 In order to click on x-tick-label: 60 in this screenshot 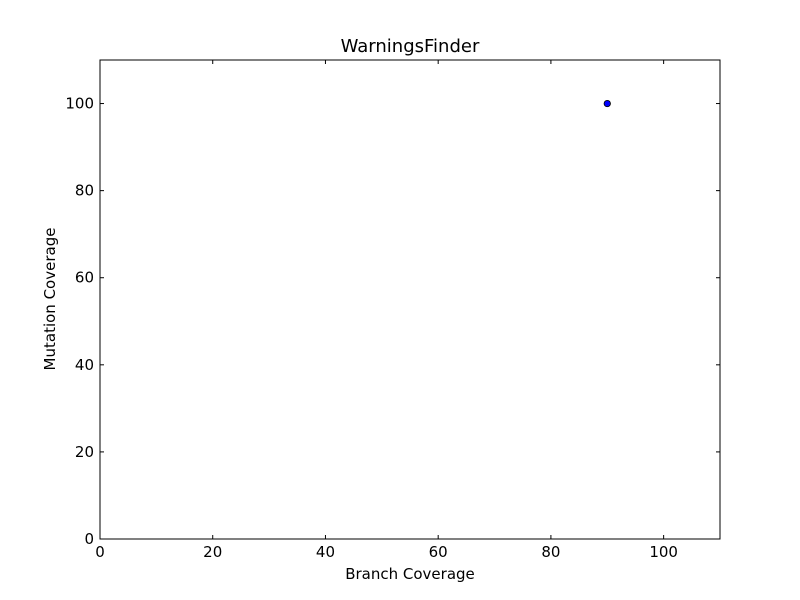, I will do `click(438, 552)`.